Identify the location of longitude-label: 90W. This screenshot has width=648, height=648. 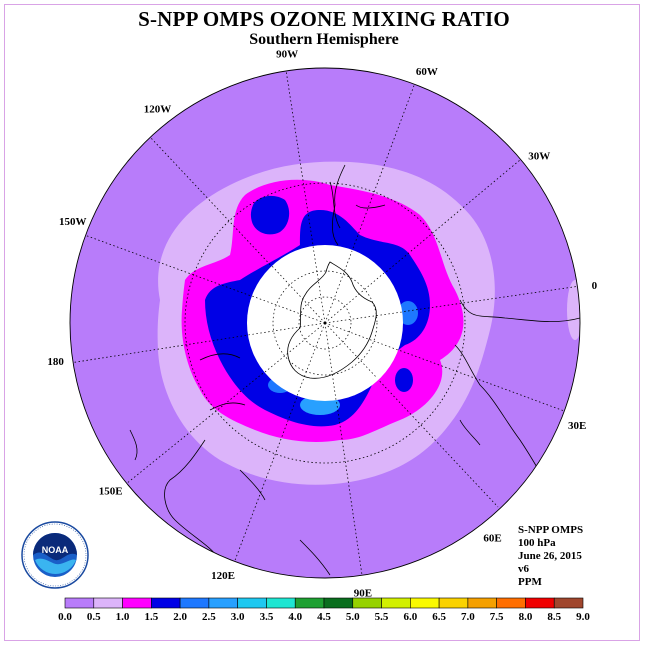
(287, 55).